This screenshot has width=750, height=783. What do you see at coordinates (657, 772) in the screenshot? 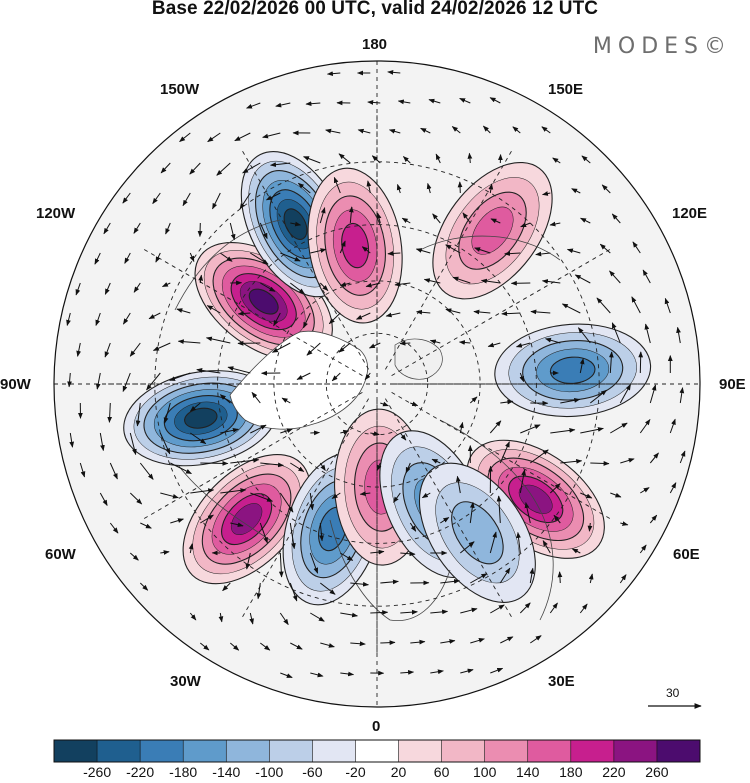
I see `colorbar-tick-label: 260` at bounding box center [657, 772].